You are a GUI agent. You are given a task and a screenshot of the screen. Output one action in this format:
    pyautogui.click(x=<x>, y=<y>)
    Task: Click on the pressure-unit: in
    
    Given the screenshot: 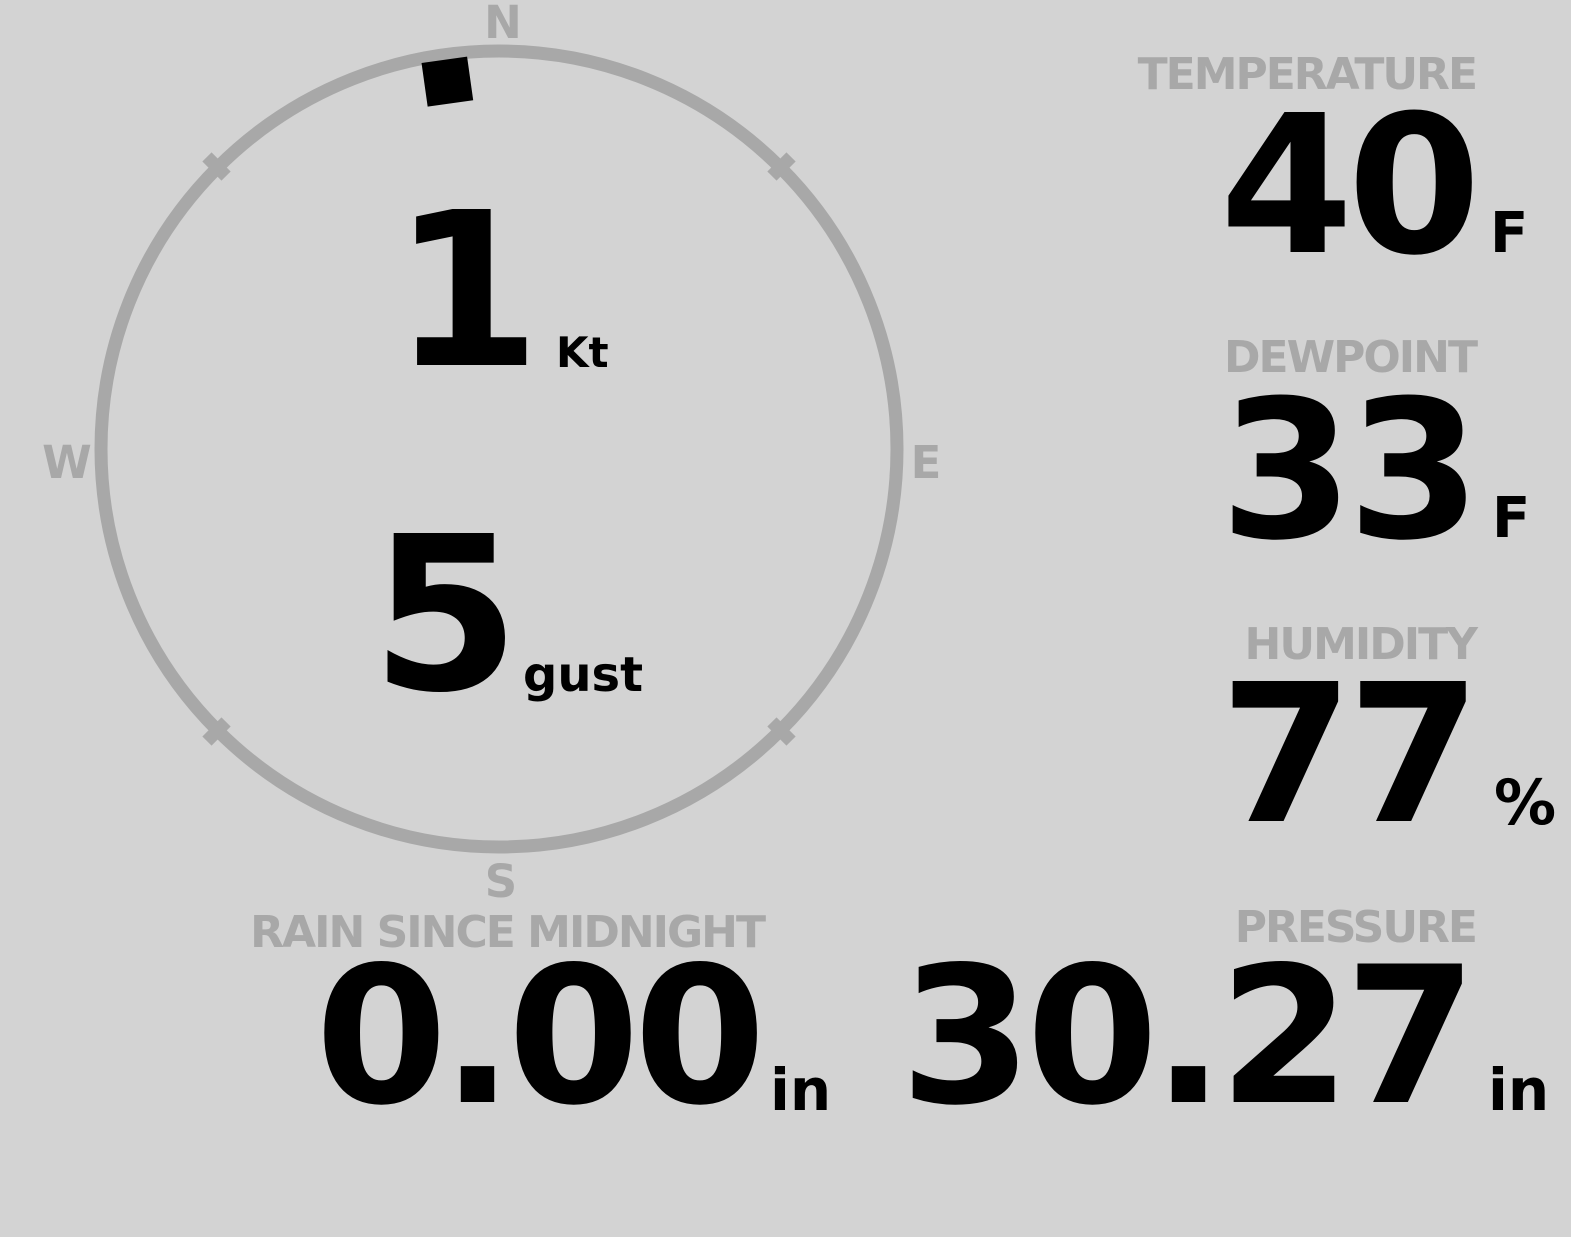 What is the action you would take?
    pyautogui.click(x=1519, y=1090)
    